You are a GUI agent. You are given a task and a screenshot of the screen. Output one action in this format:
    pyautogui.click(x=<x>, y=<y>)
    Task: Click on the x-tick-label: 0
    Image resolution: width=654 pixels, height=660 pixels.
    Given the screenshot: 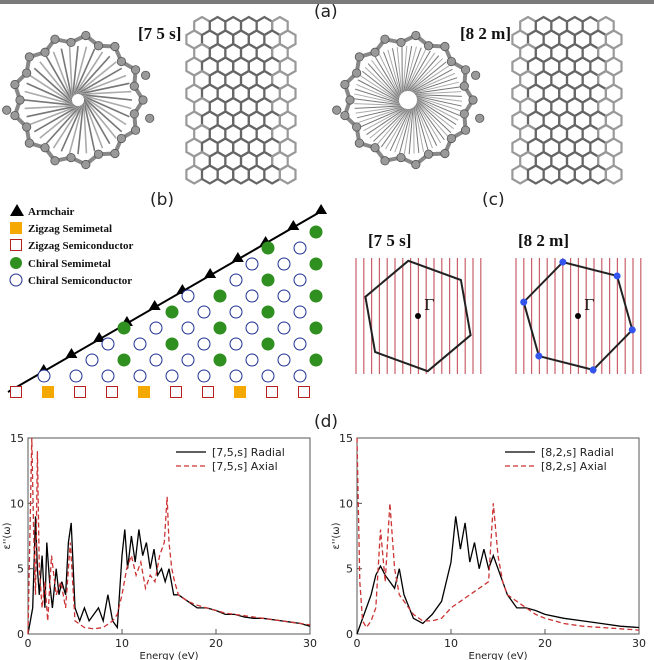 What is the action you would take?
    pyautogui.click(x=28, y=643)
    